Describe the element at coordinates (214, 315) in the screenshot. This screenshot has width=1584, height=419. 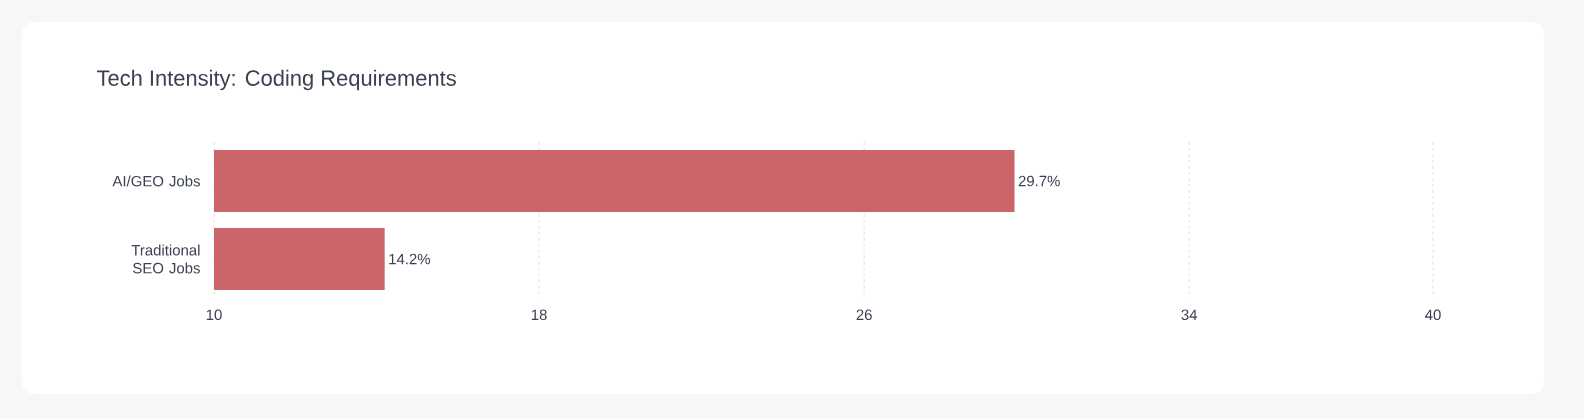
I see `x-tick-label: 10` at that location.